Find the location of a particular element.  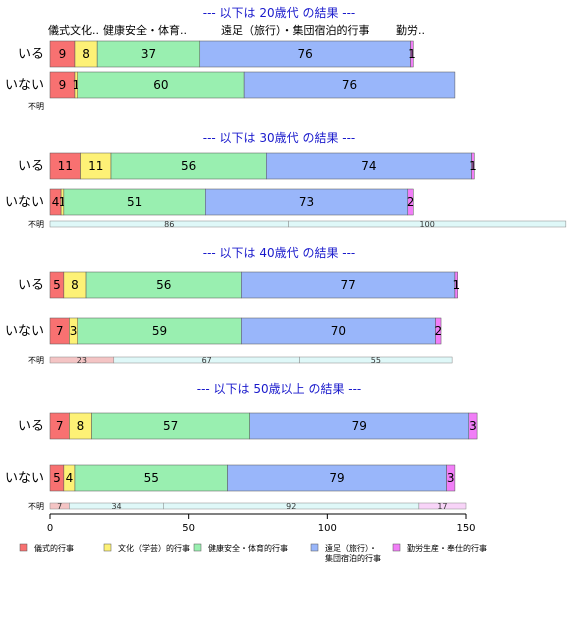

panel-title: --- 以下は 50歳以上 の結果 --- is located at coordinates (279, 389).